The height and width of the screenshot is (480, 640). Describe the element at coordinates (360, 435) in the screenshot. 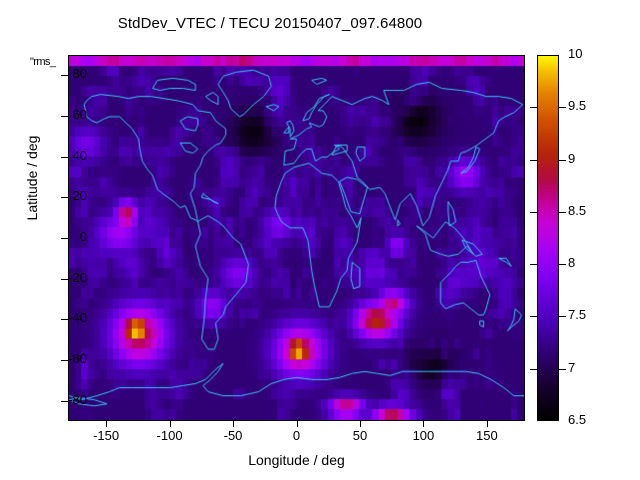

I see `x-tick-label: 50` at that location.